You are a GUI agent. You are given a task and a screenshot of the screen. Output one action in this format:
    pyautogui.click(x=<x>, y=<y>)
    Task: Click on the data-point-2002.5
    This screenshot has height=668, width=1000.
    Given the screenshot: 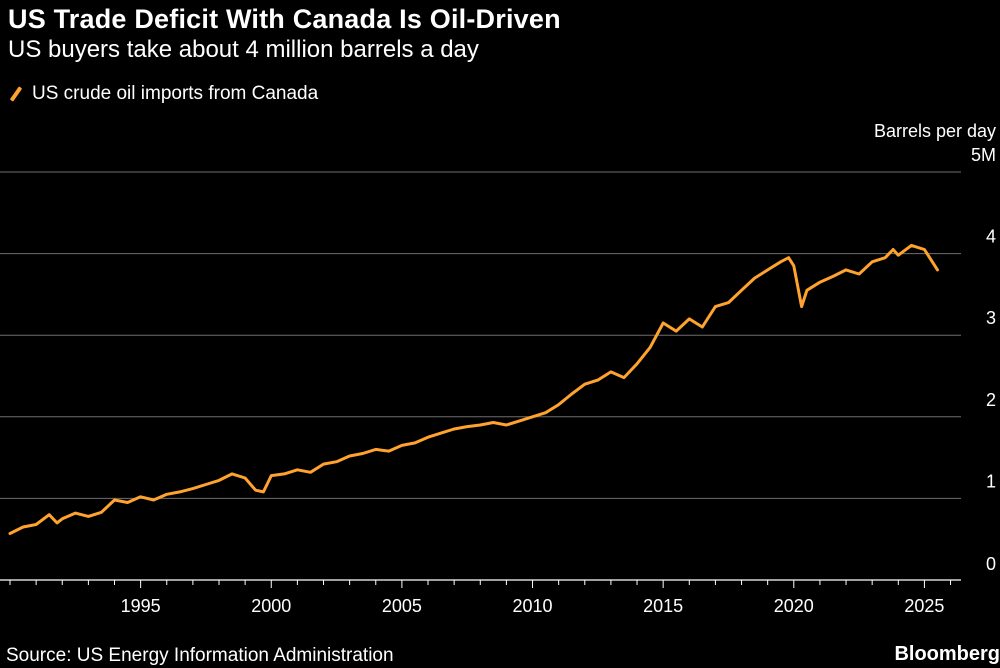 What is the action you would take?
    pyautogui.click(x=336, y=461)
    